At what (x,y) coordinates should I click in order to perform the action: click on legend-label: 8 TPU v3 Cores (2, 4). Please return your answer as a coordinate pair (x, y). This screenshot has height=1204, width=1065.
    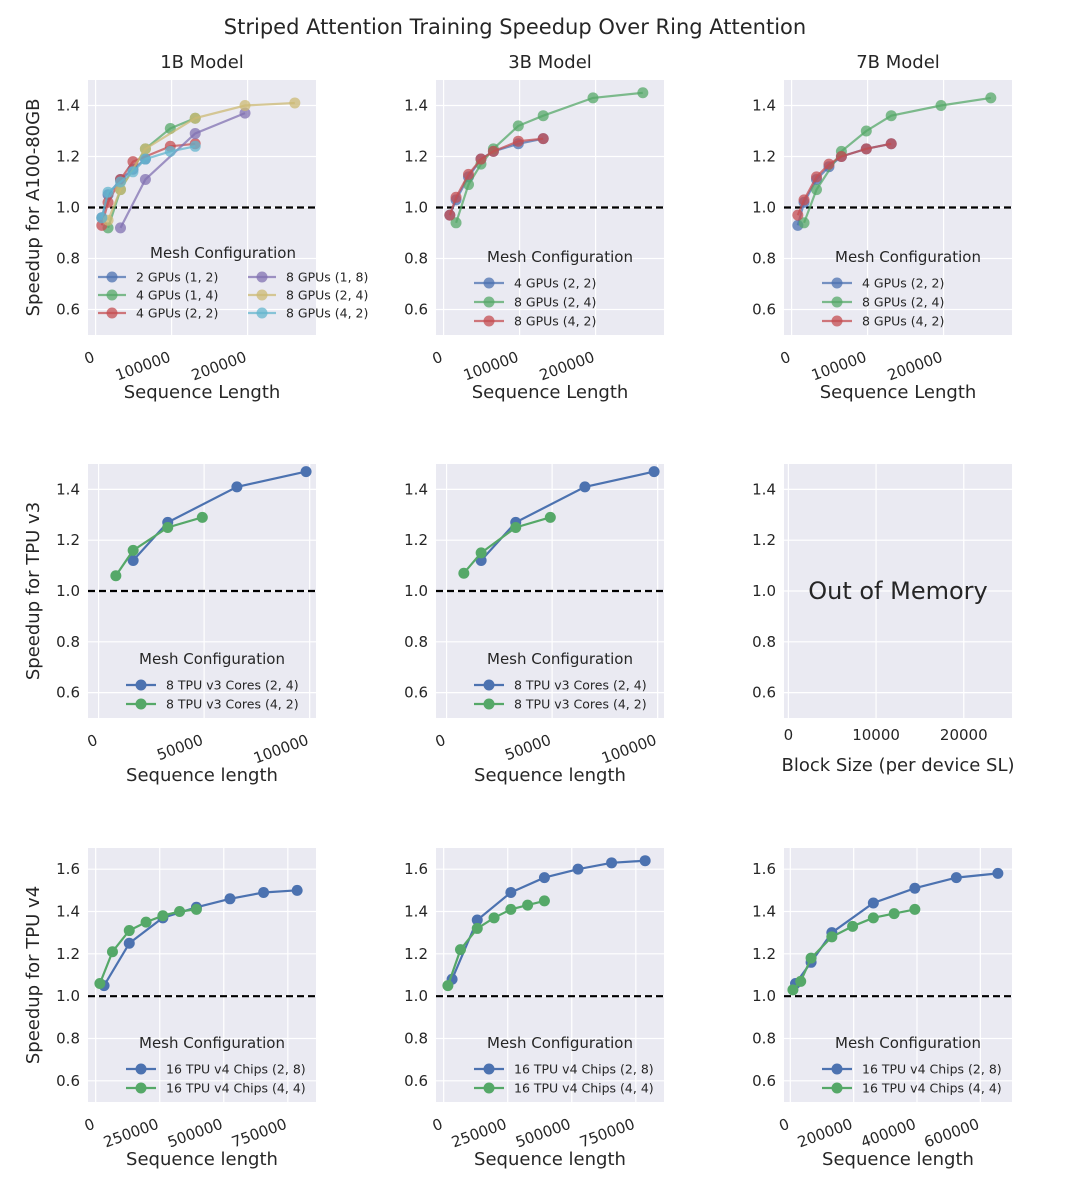
    Looking at the image, I should click on (580, 685).